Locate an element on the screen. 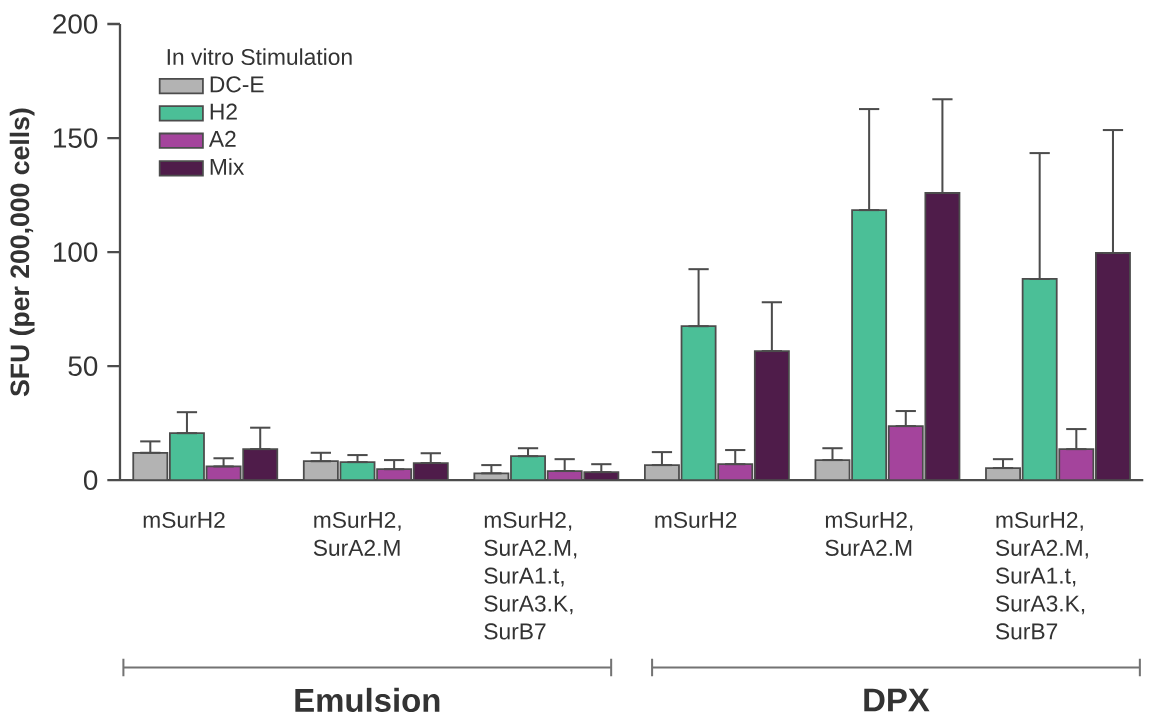  y-tick-label: 200 is located at coordinates (75, 24).